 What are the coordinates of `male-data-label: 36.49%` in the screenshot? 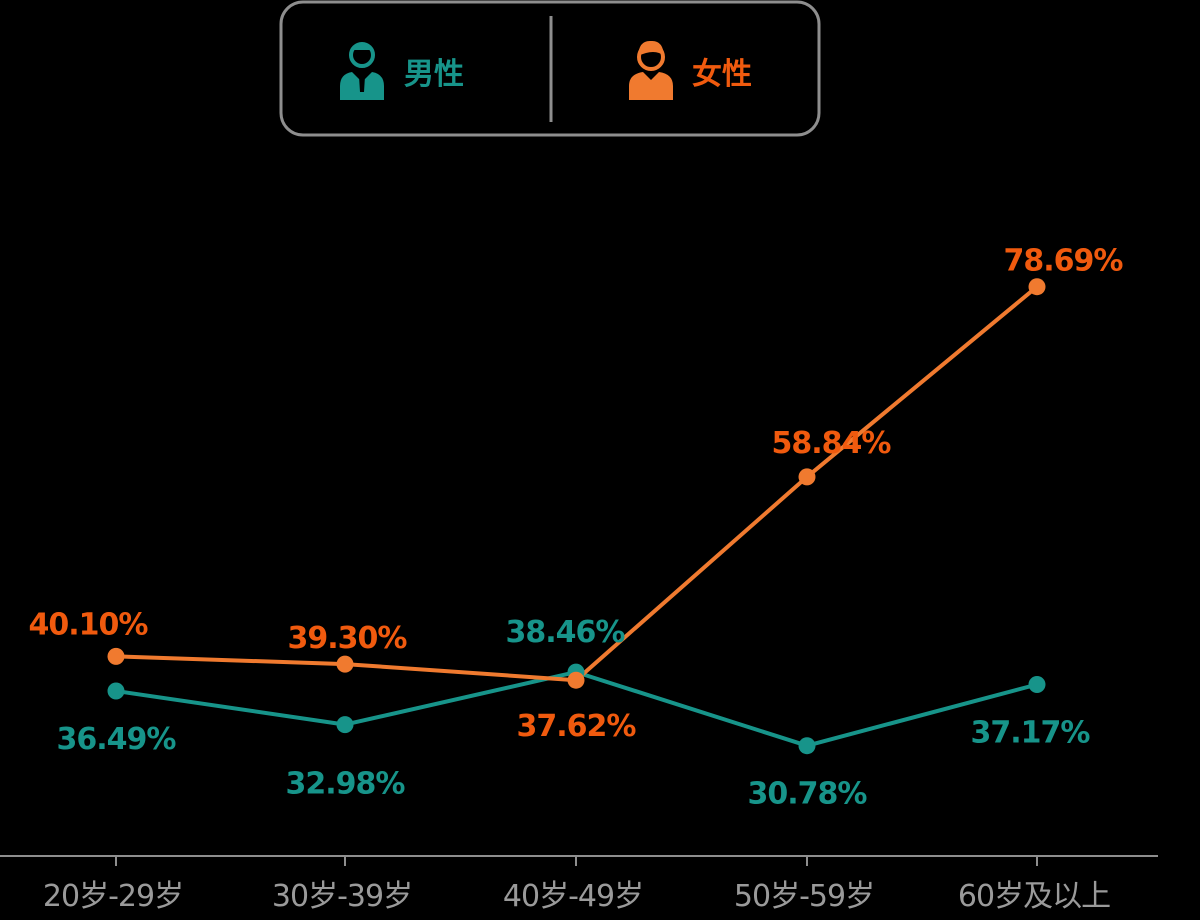 It's located at (117, 739).